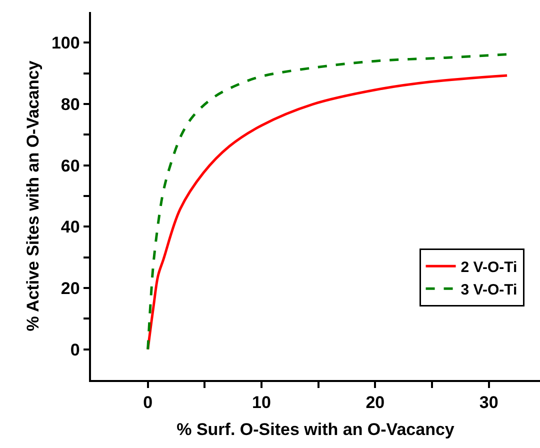 The width and height of the screenshot is (540, 448). I want to click on y-tick-label: 100, so click(65, 43).